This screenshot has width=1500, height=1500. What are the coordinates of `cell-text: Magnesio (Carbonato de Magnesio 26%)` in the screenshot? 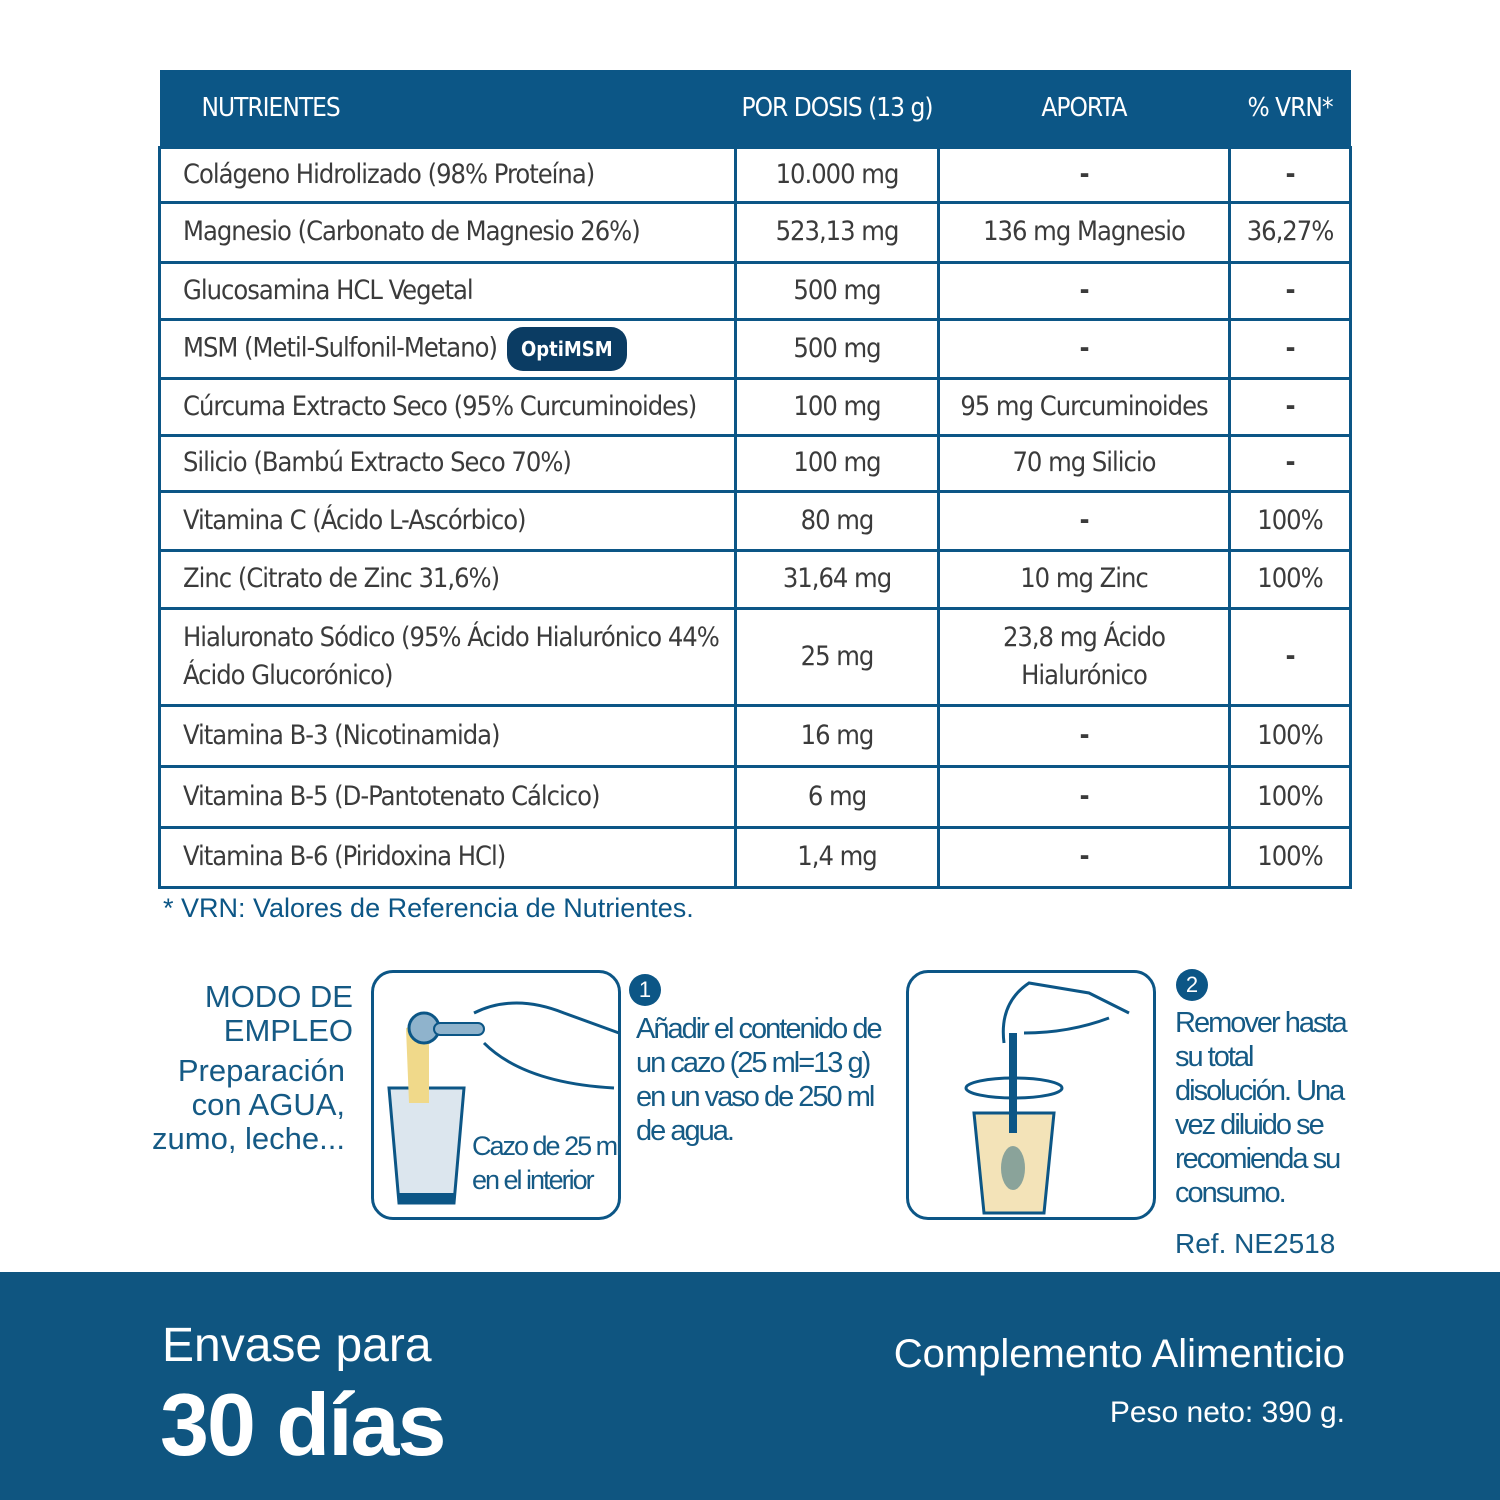 It's located at (412, 231).